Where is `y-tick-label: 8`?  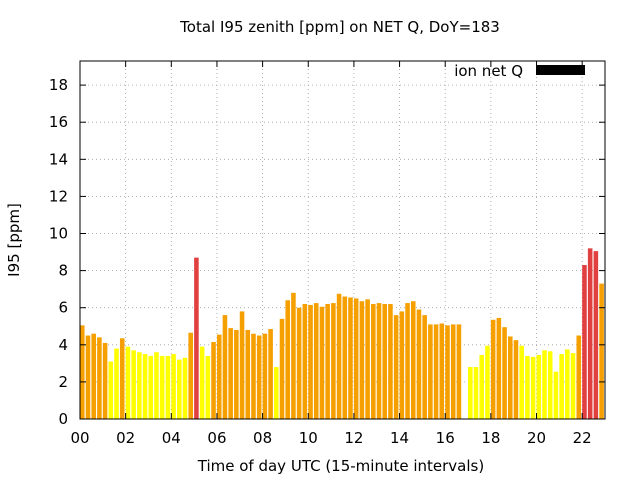
y-tick-label: 8 is located at coordinates (63, 271).